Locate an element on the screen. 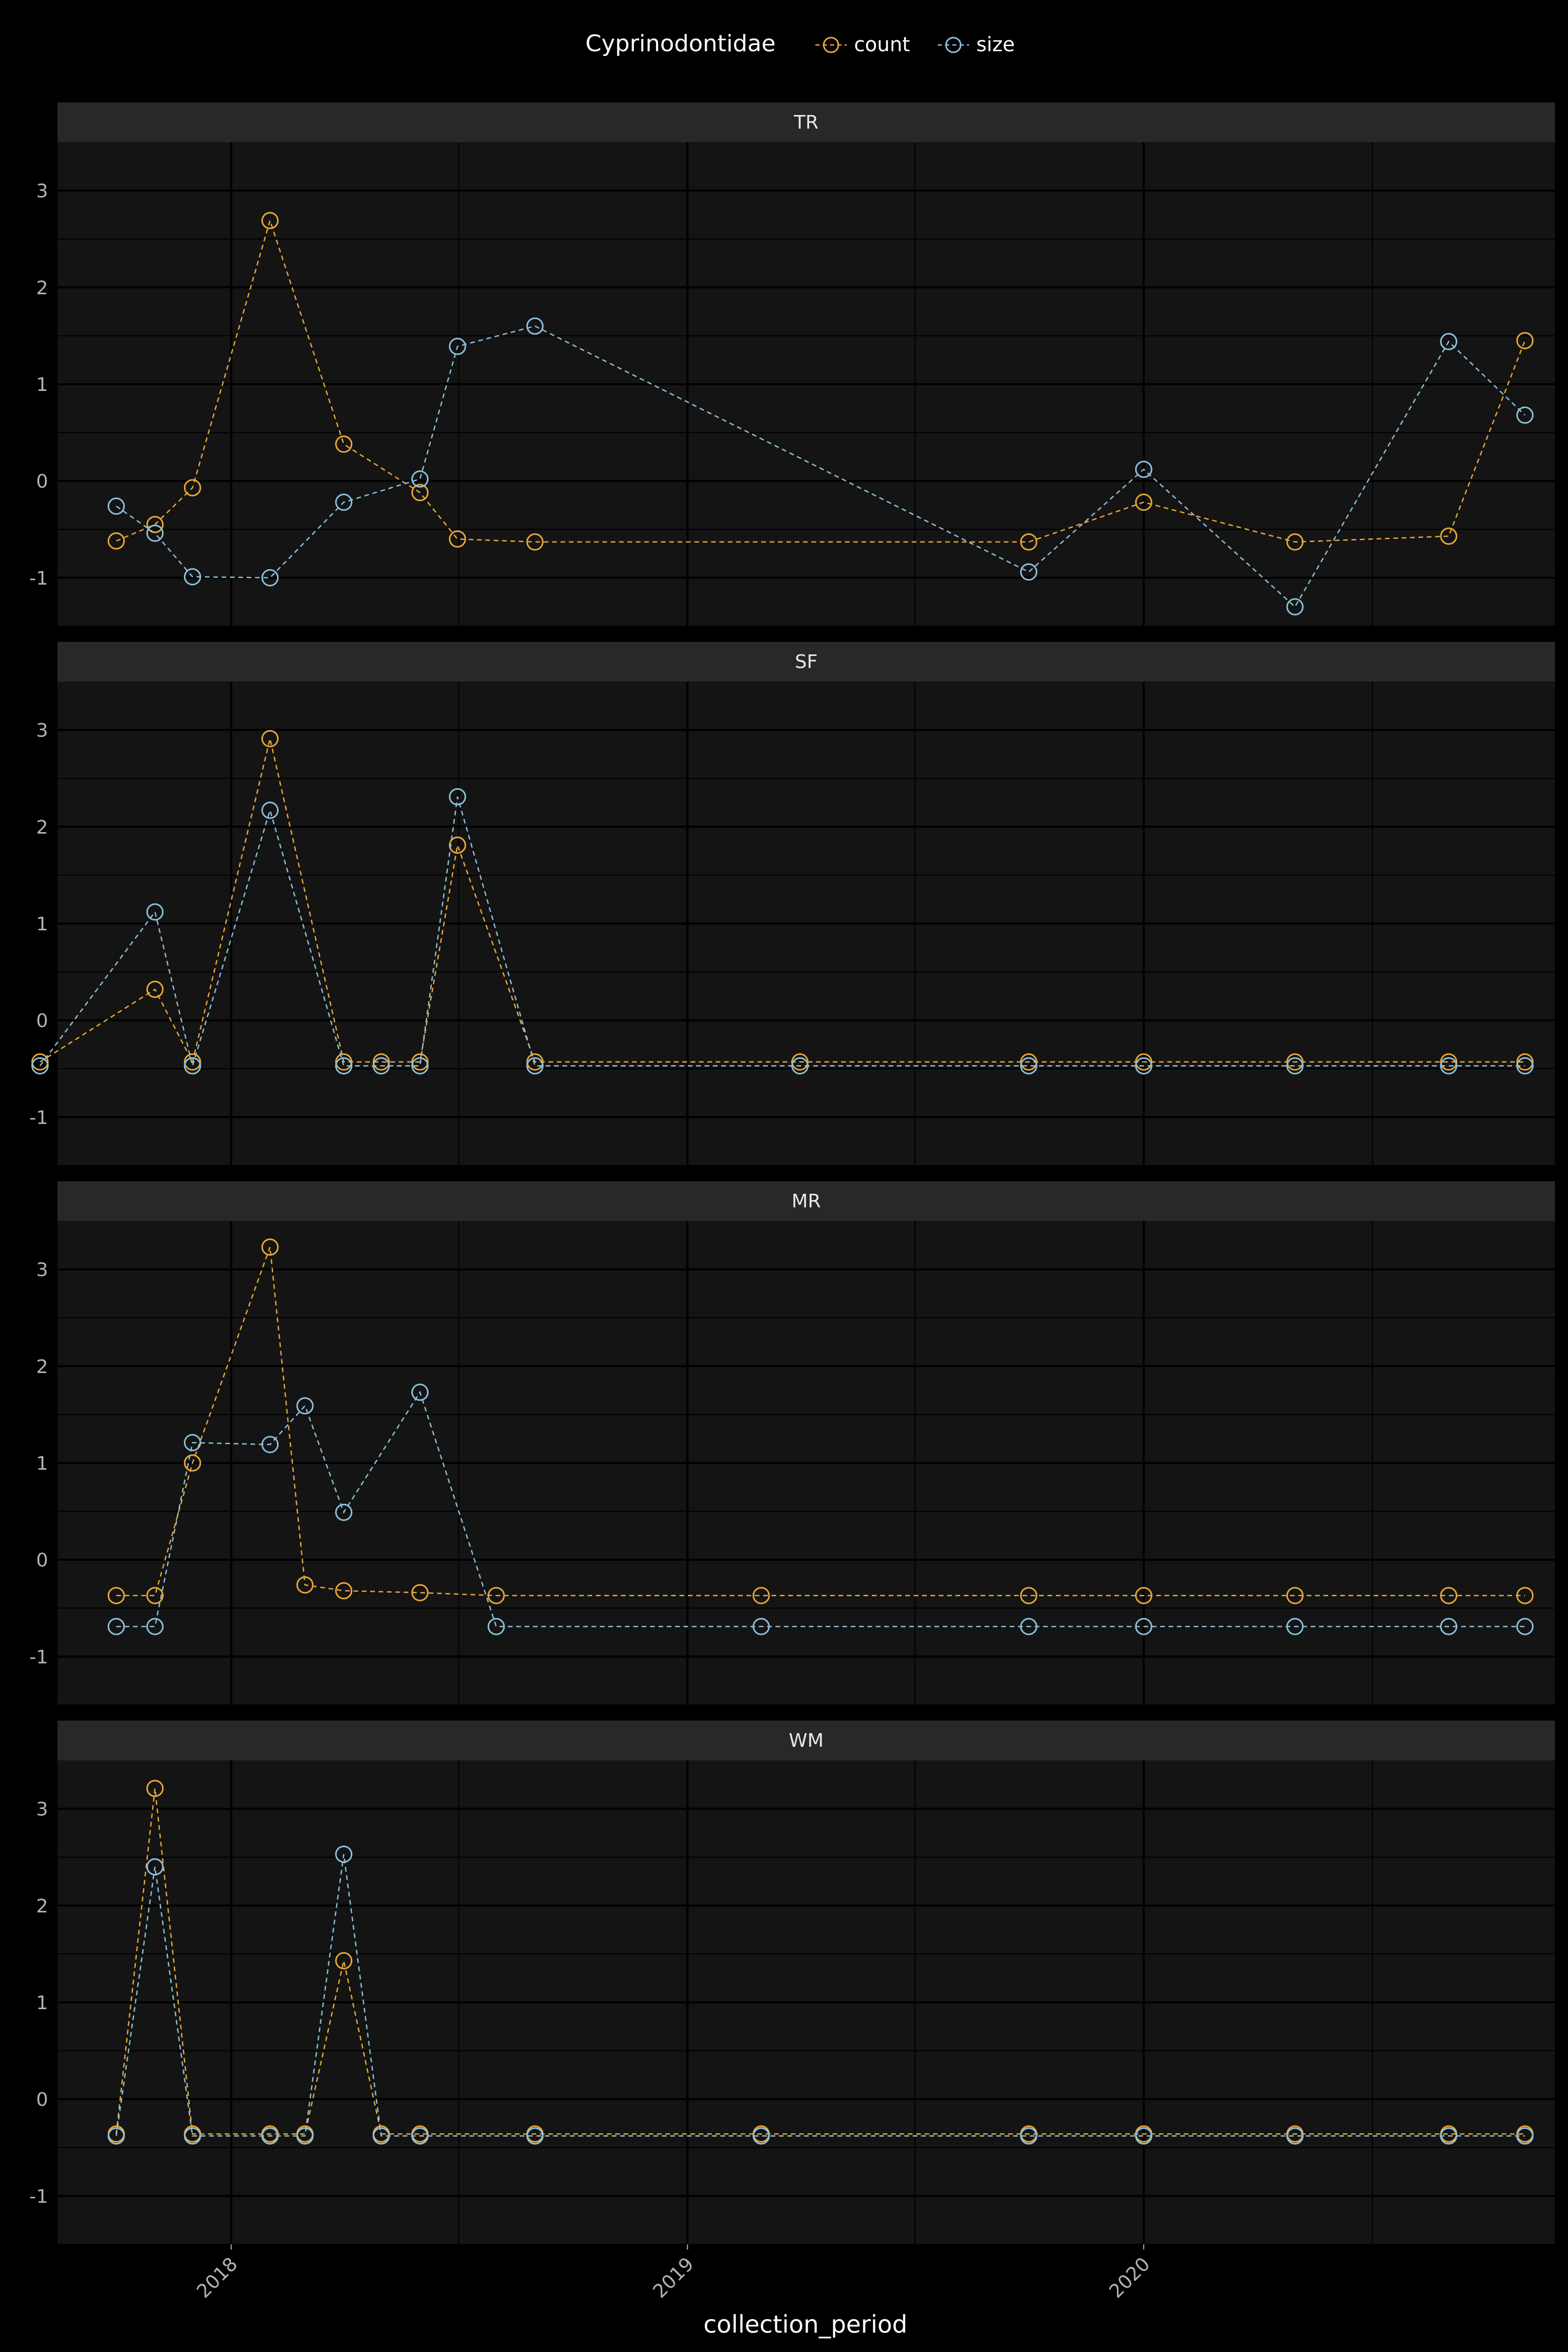  x-axis-label: collection_period is located at coordinates (805, 2324).